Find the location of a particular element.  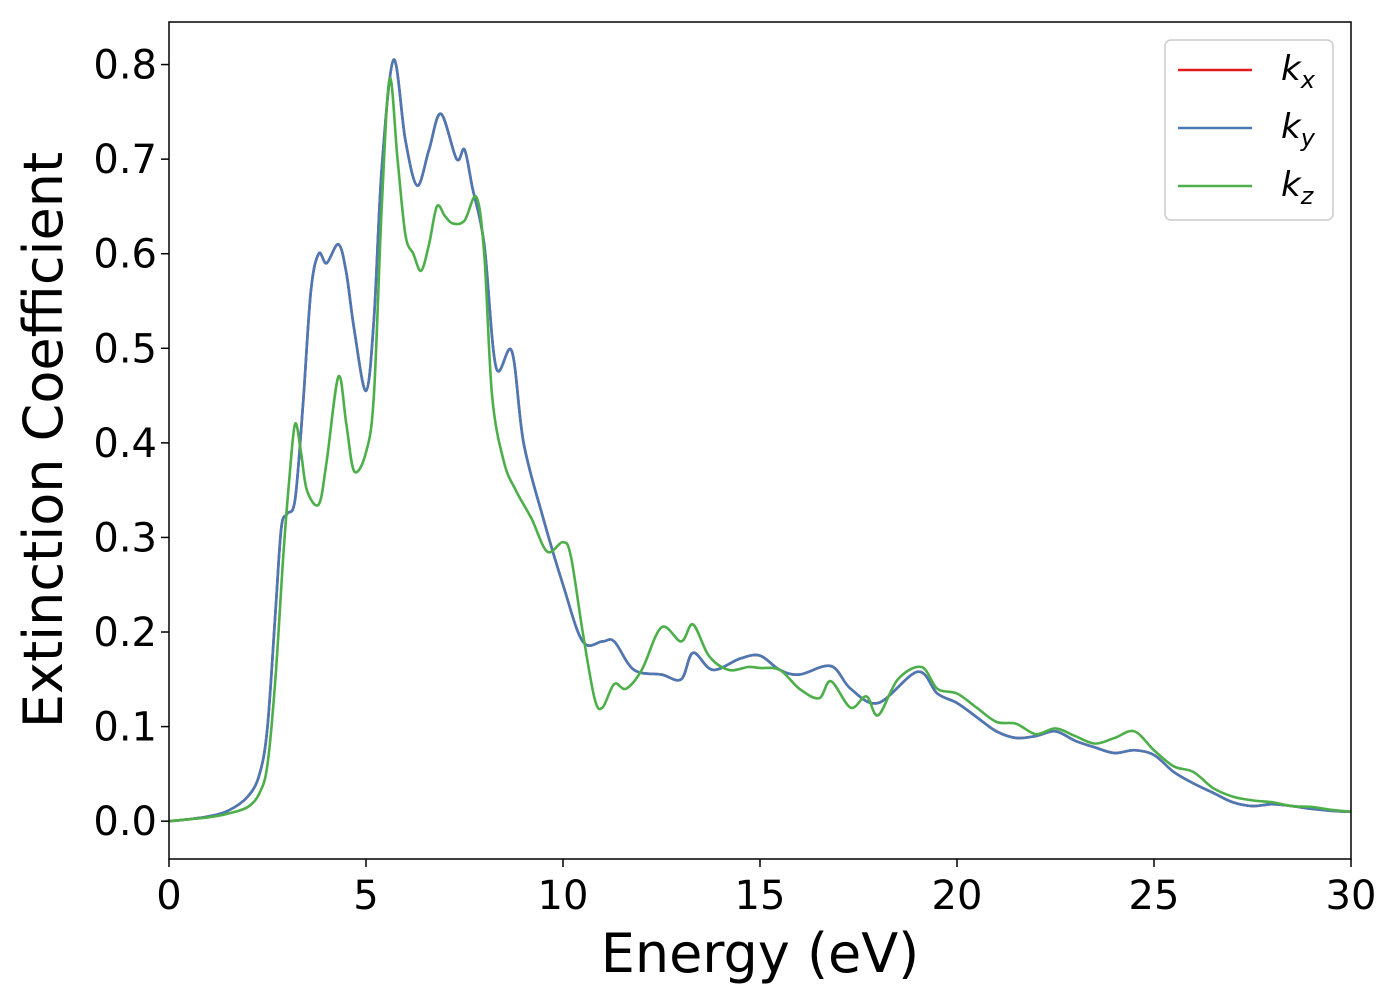

y-tick-label: 0.6 is located at coordinates (125, 255).